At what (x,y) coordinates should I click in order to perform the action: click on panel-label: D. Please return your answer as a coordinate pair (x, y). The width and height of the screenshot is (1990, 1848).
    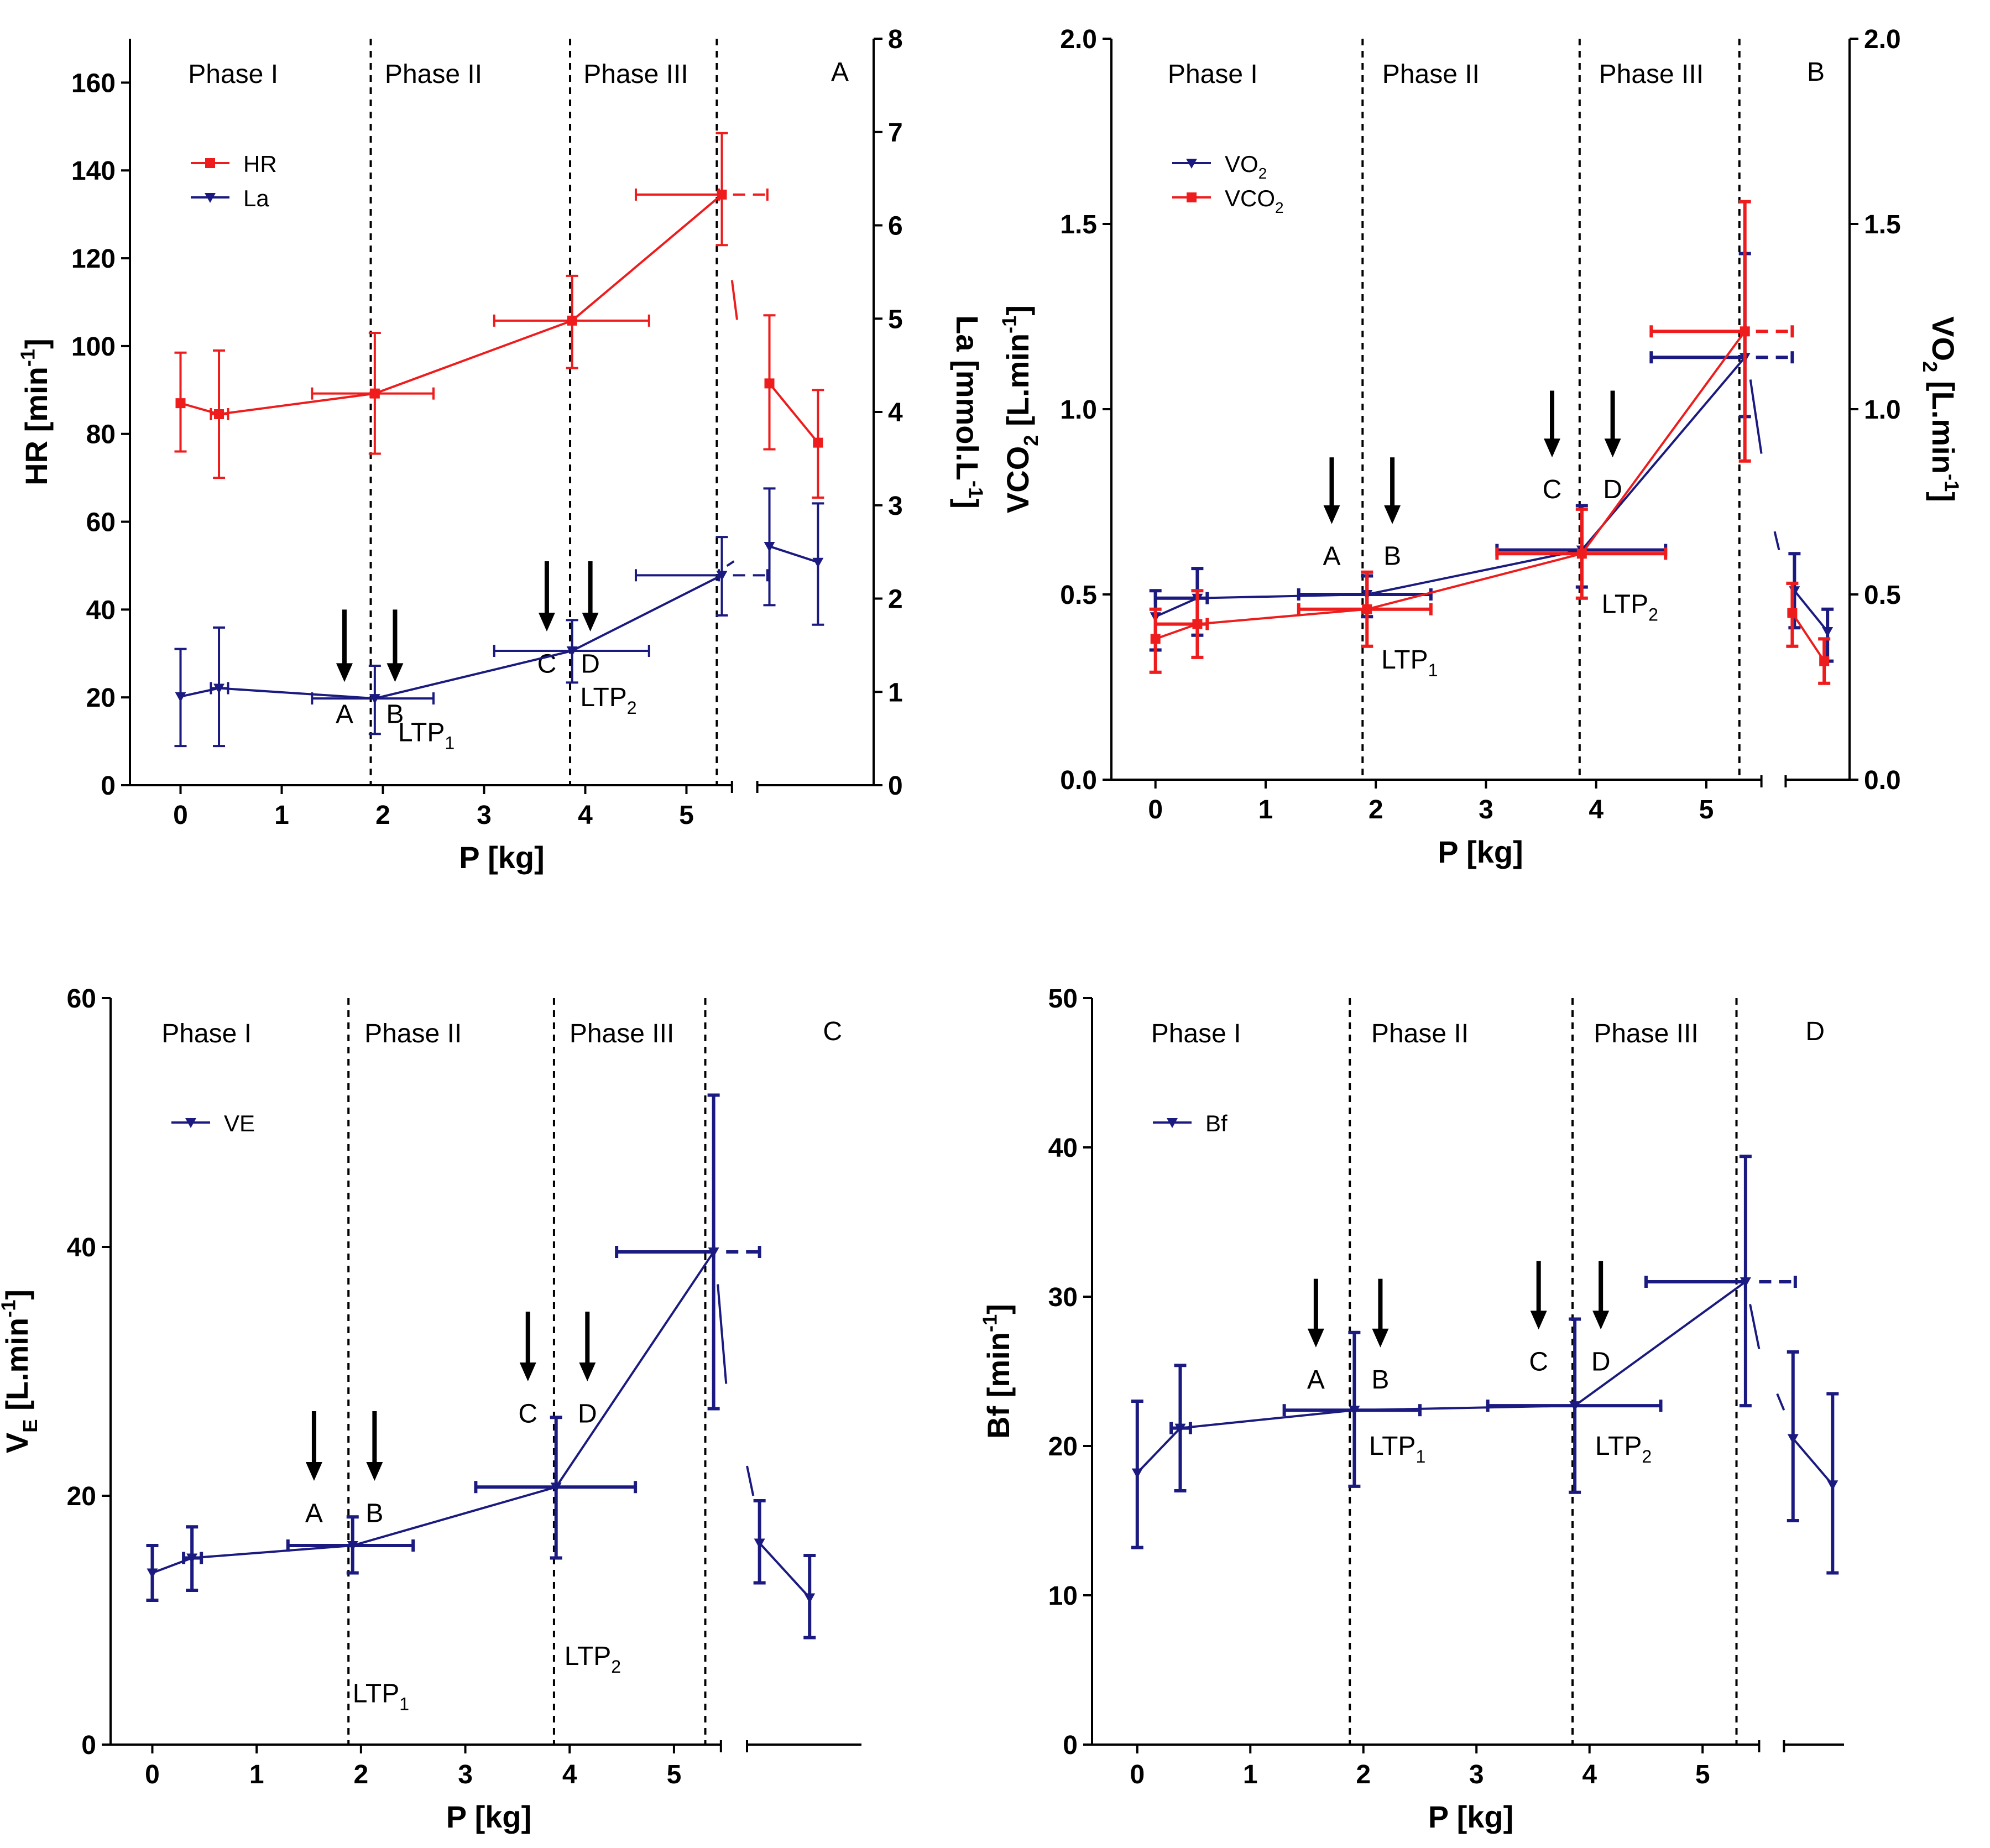
    Looking at the image, I should click on (1815, 1031).